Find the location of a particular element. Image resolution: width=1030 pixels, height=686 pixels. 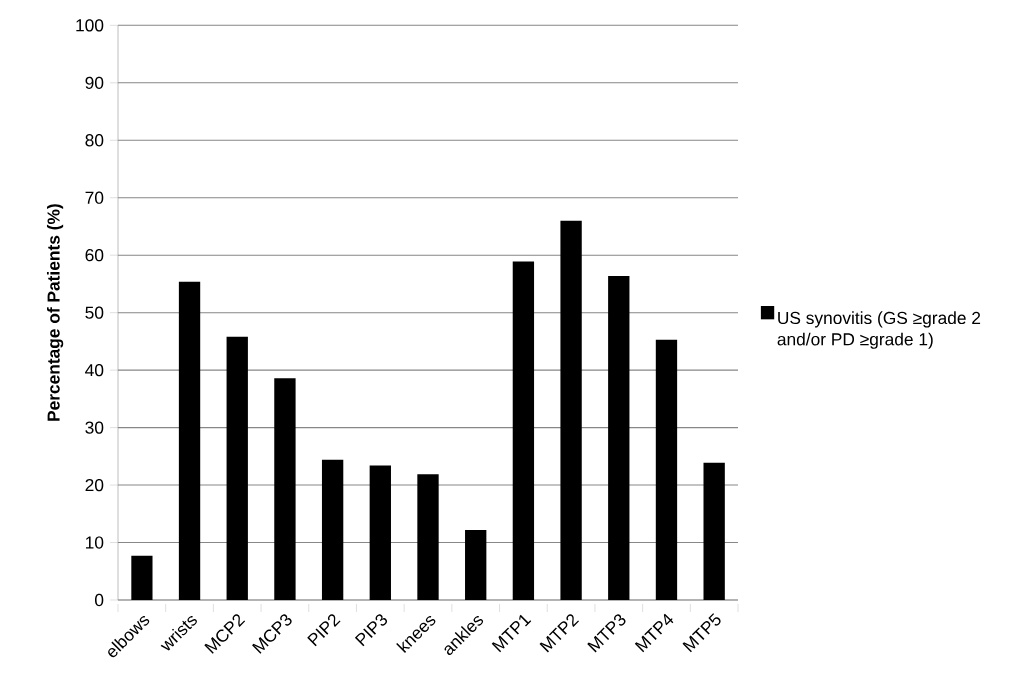

y-tick-label: 10 is located at coordinates (95, 542).